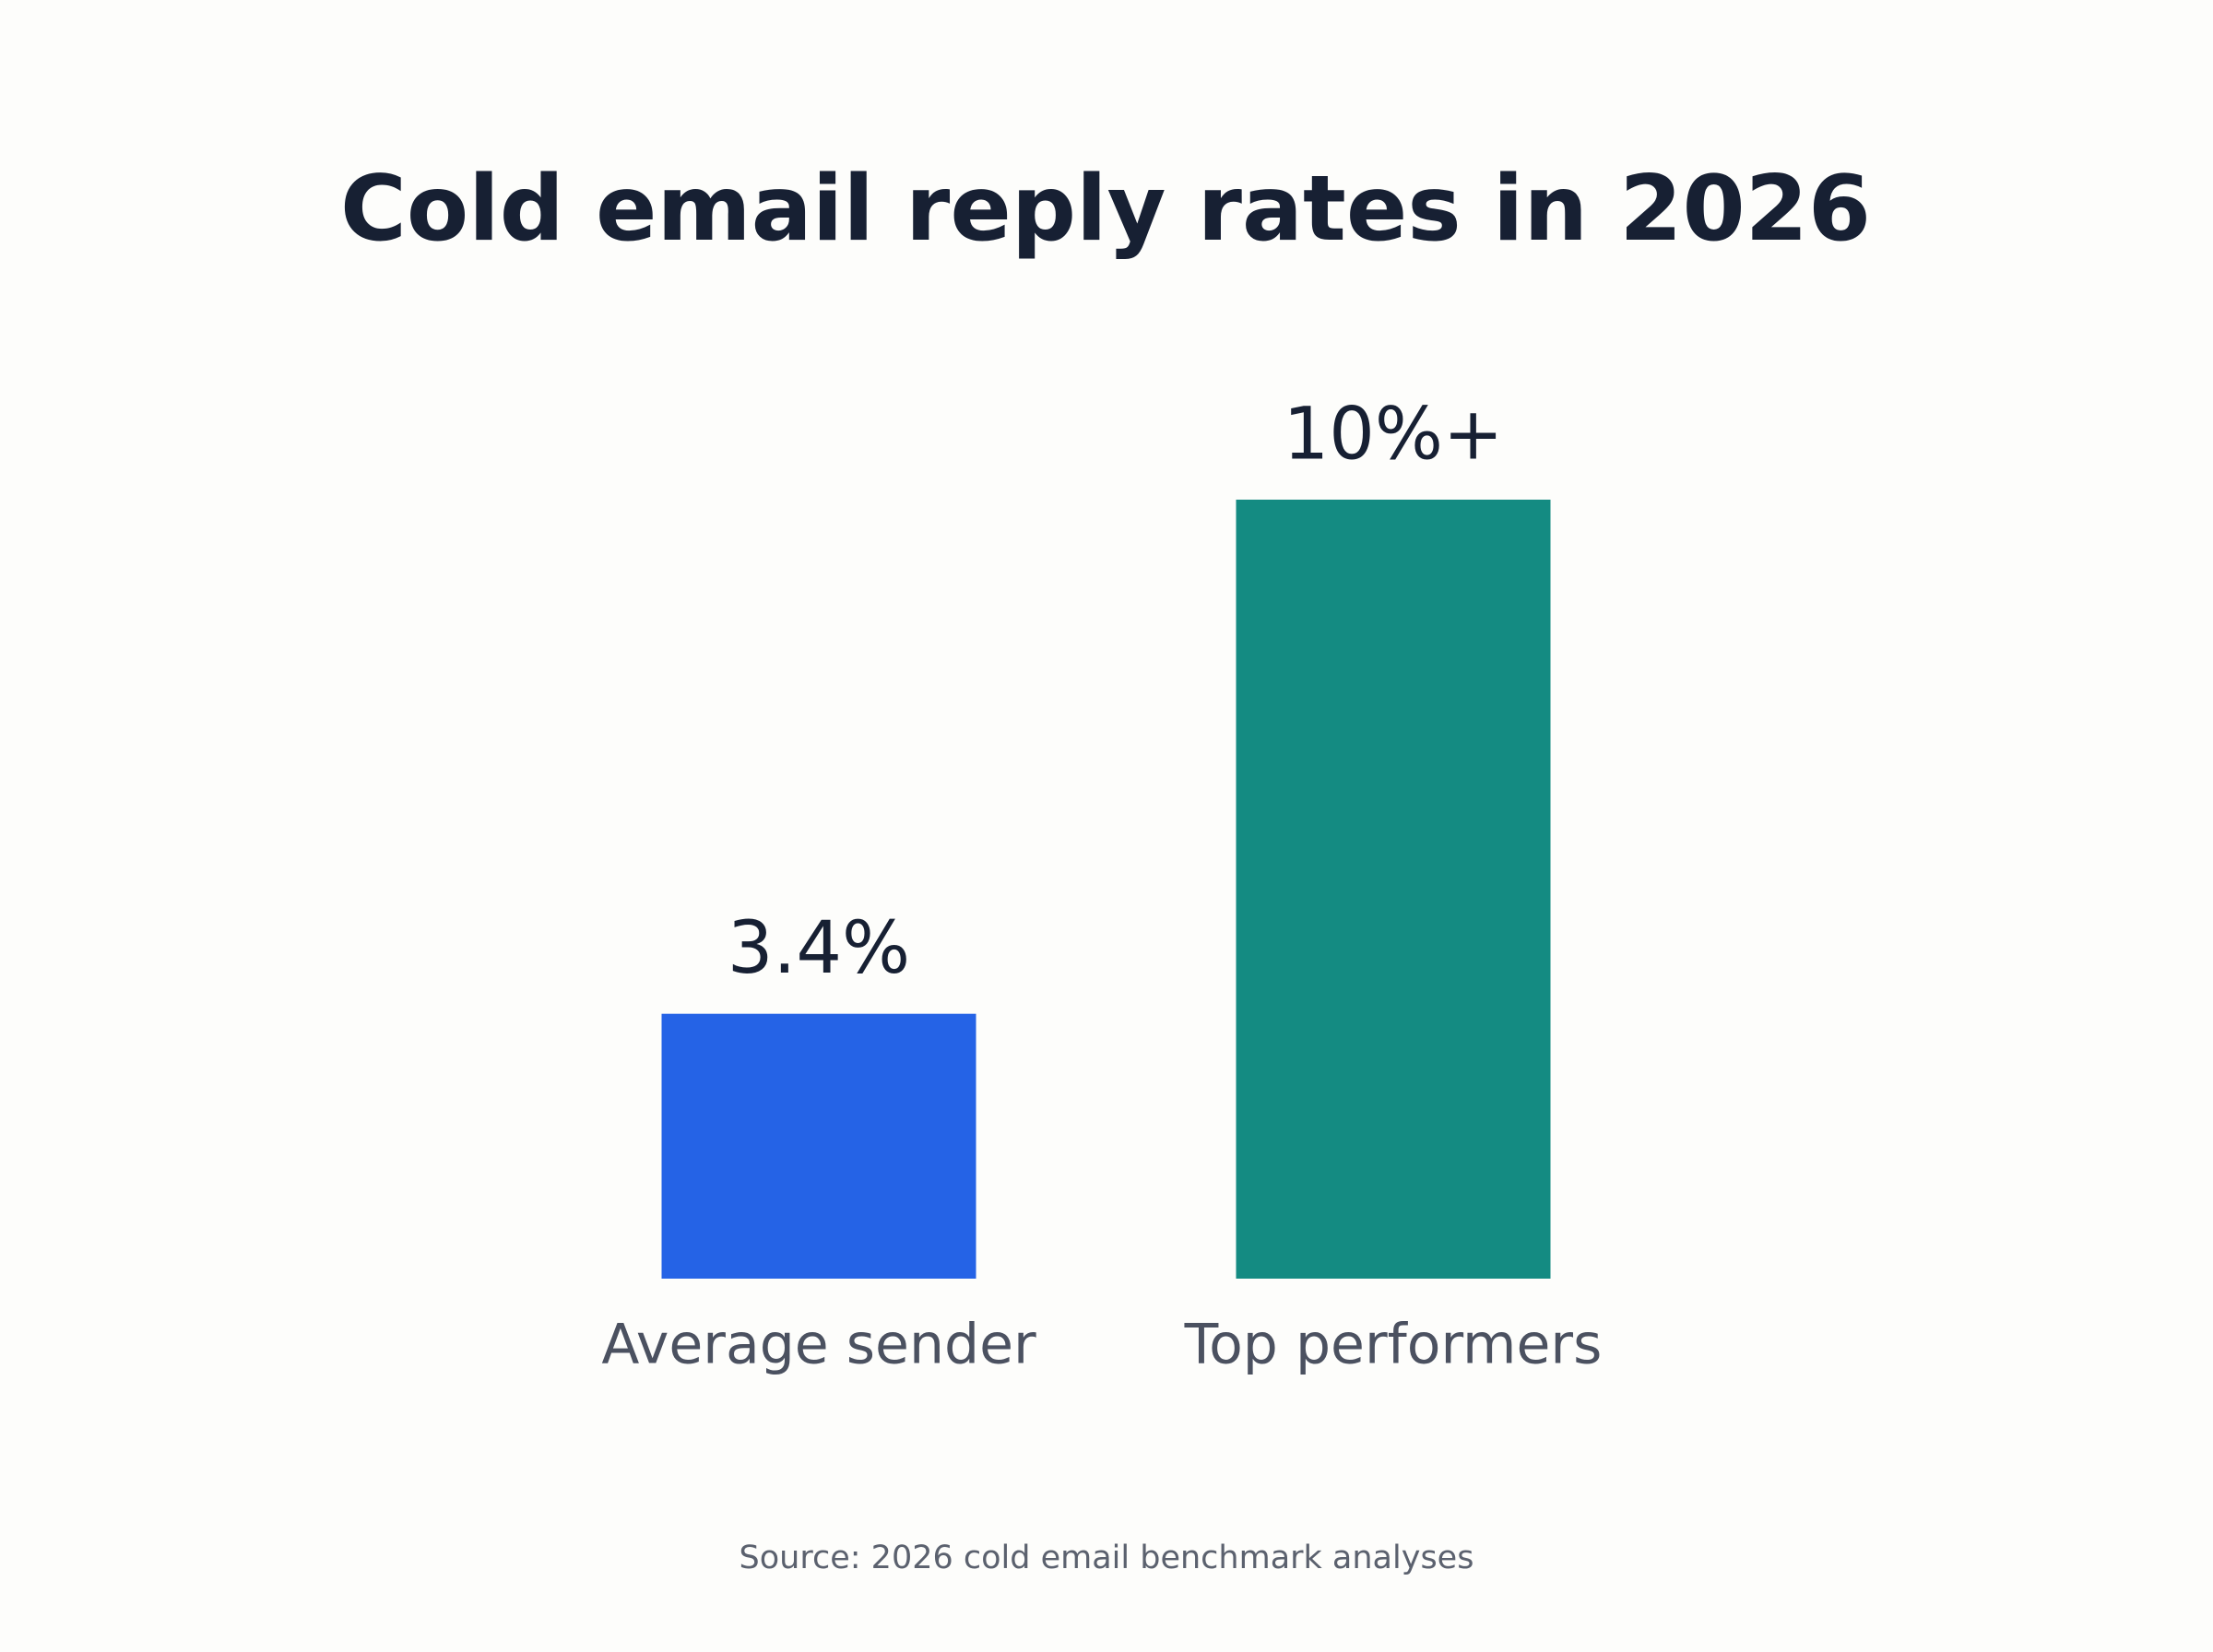  What do you see at coordinates (1393, 1345) in the screenshot?
I see `x-tick-label: Top performers` at bounding box center [1393, 1345].